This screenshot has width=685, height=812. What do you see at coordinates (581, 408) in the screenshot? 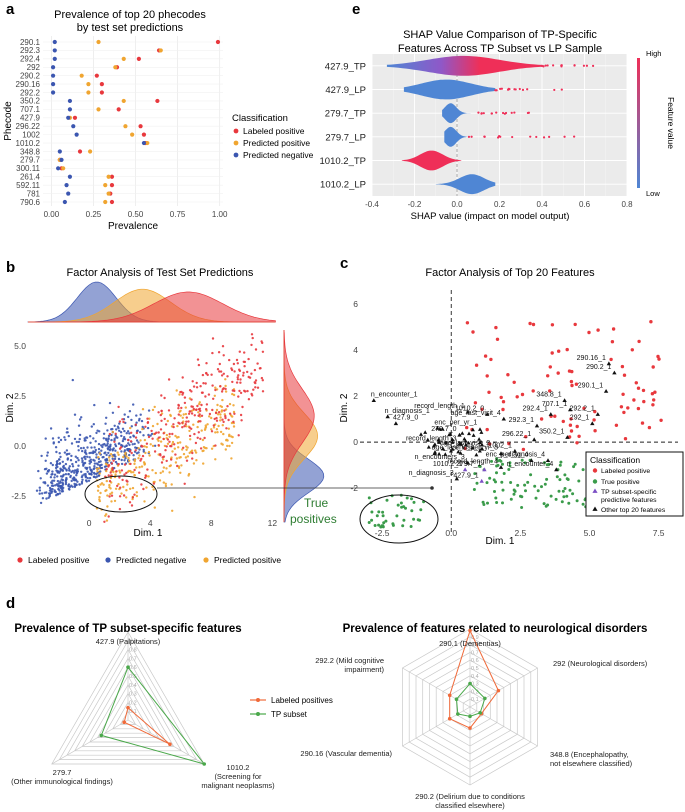
I see `chart-c-feature-label: 292.2_1` at bounding box center [581, 408].